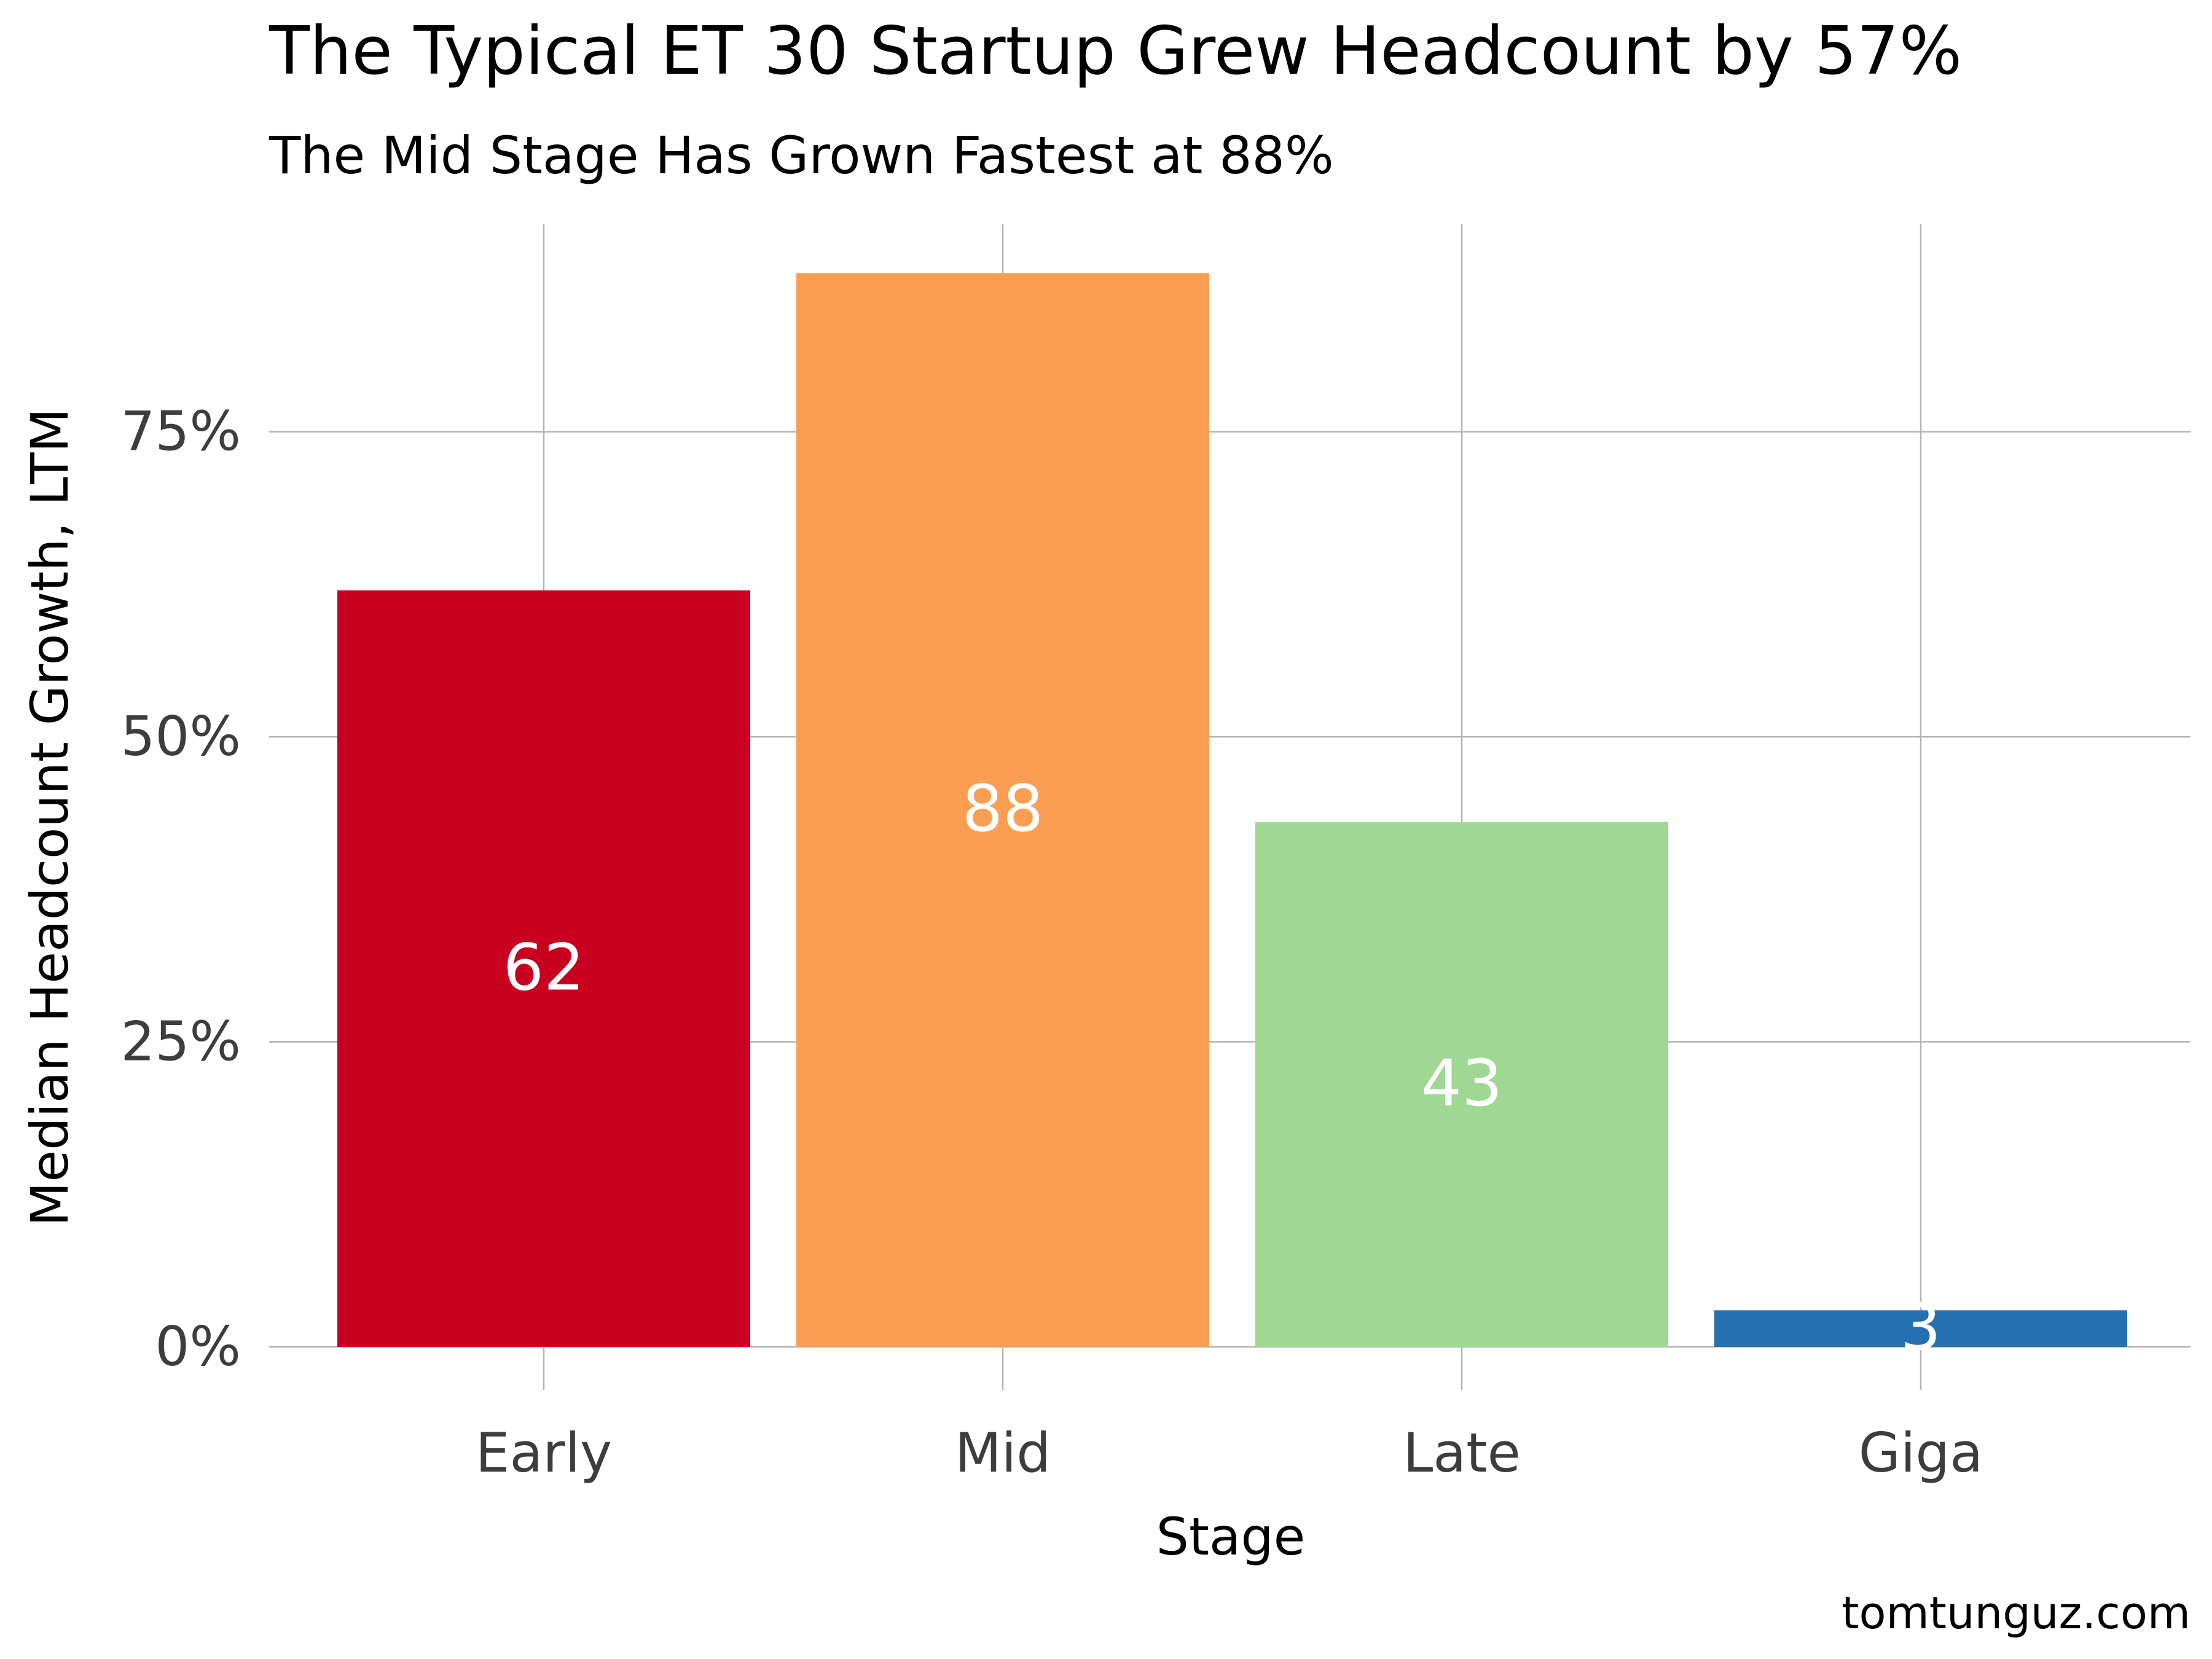 This screenshot has width=2212, height=1659. What do you see at coordinates (50, 817) in the screenshot?
I see `y-axis-title: Median Headcount Growth, LTM` at bounding box center [50, 817].